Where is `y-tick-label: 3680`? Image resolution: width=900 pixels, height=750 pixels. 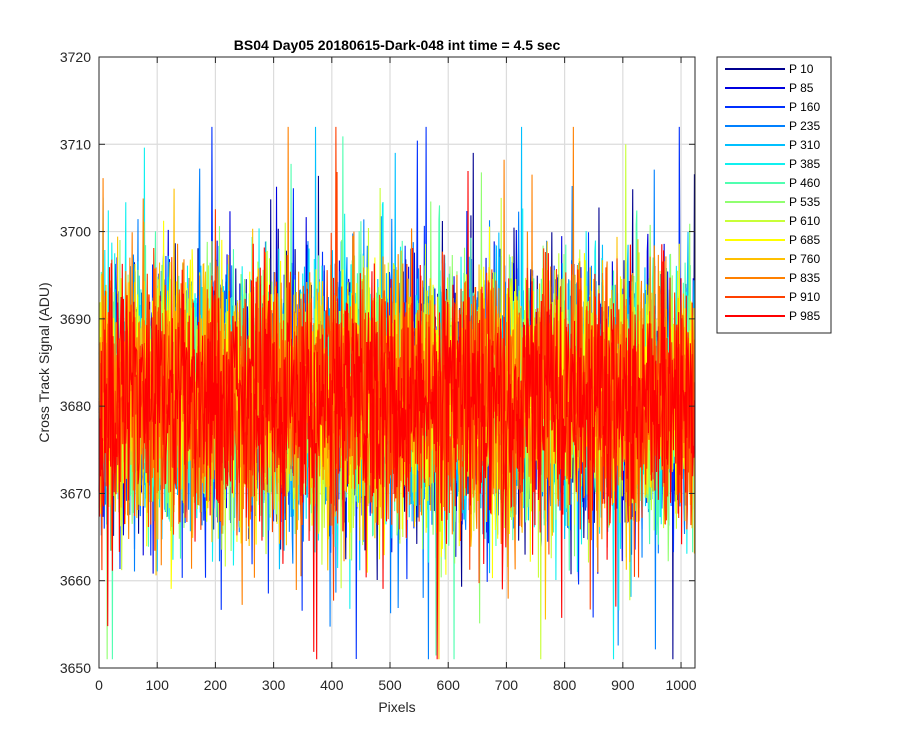
y-tick-label: 3680 is located at coordinates (75, 406).